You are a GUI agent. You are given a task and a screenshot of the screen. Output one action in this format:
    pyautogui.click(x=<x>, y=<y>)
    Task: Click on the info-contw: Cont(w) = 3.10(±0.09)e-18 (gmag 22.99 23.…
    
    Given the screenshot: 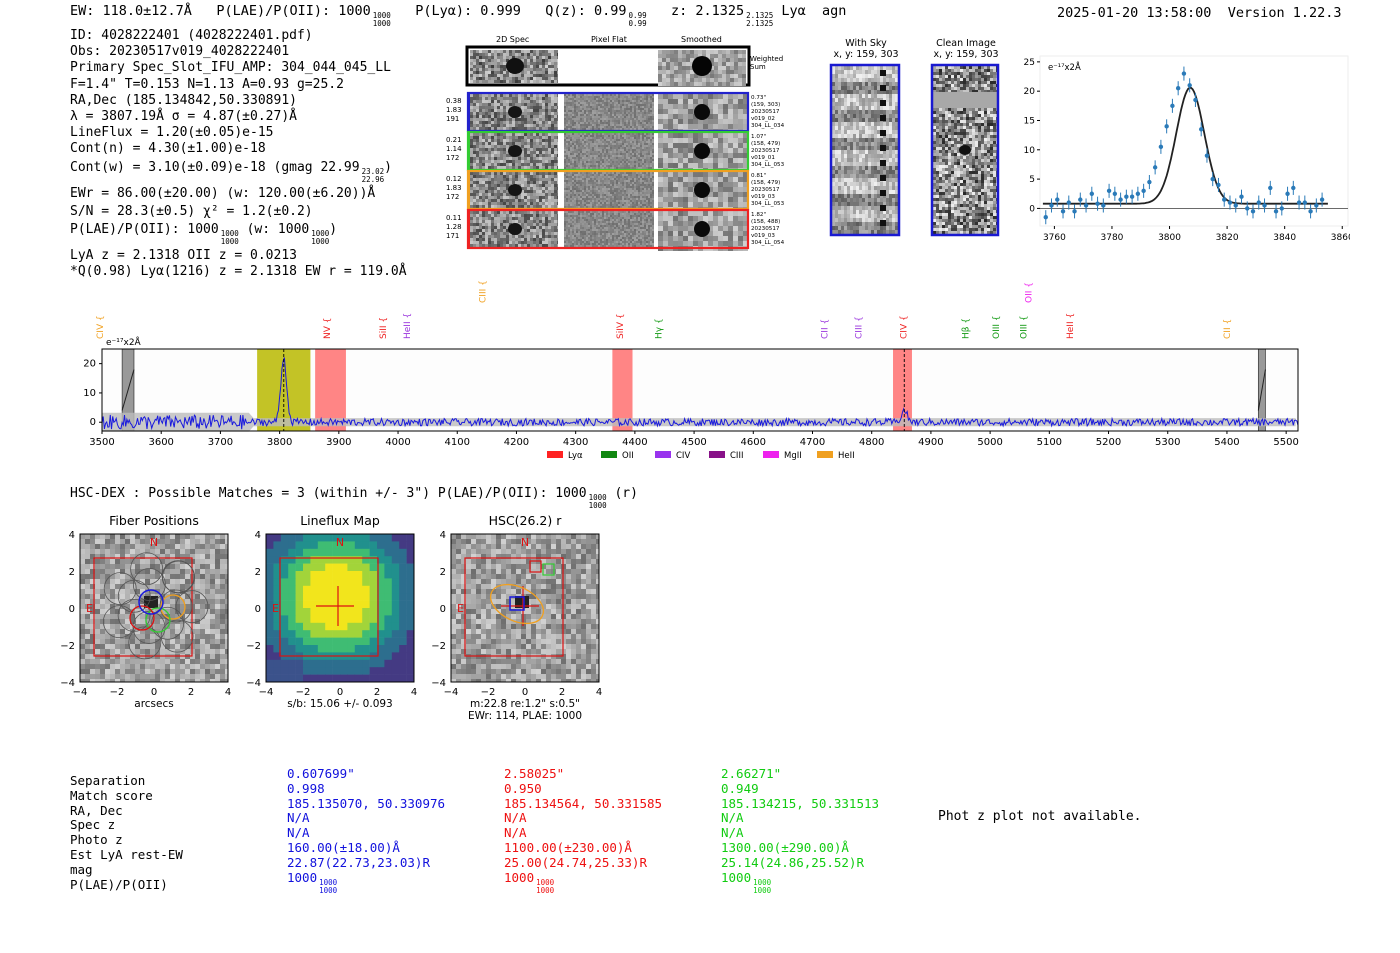 What is the action you would take?
    pyautogui.click(x=238, y=172)
    